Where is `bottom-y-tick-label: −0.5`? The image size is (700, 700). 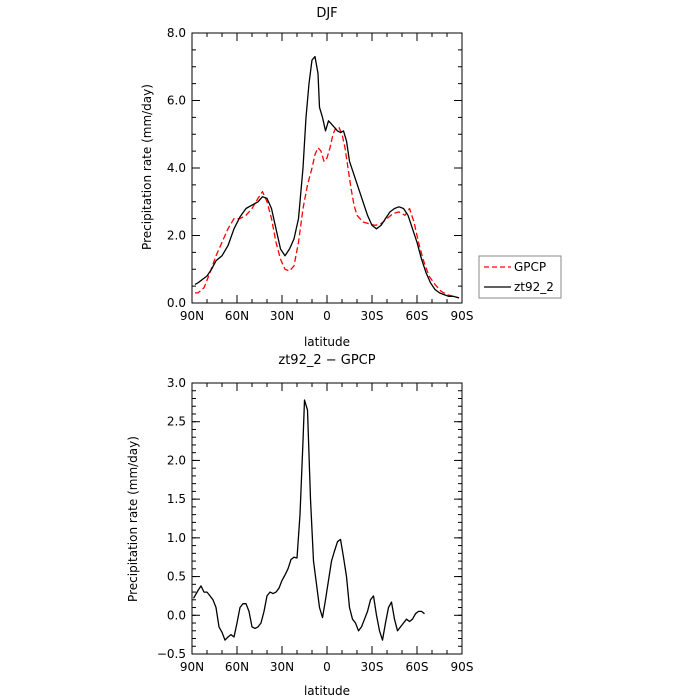
bottom-y-tick-label: −0.5 is located at coordinates (171, 654).